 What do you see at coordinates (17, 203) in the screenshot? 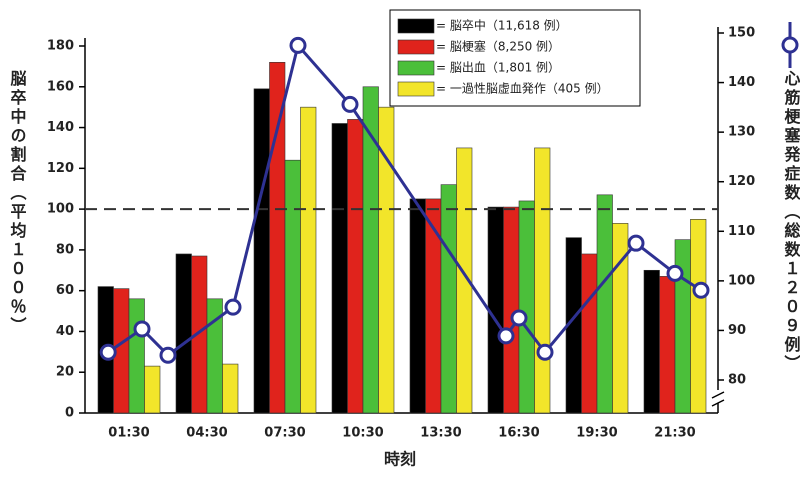
I see `y-axis-label: 脳卒中の割合（平均１００％）` at bounding box center [17, 203].